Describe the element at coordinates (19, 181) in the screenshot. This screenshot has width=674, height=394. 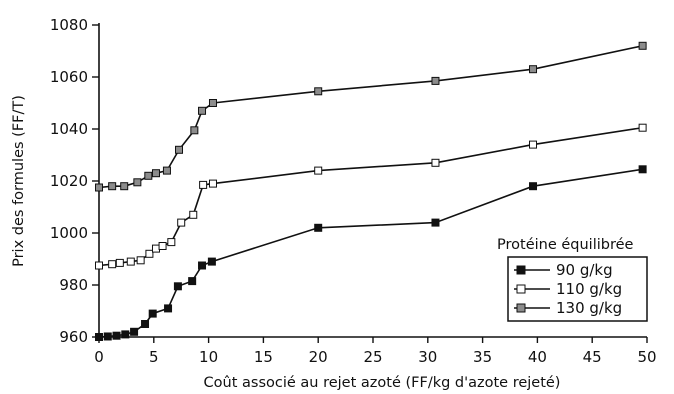
I see `y-axis-label: Prix des formules (FF/T)` at that location.